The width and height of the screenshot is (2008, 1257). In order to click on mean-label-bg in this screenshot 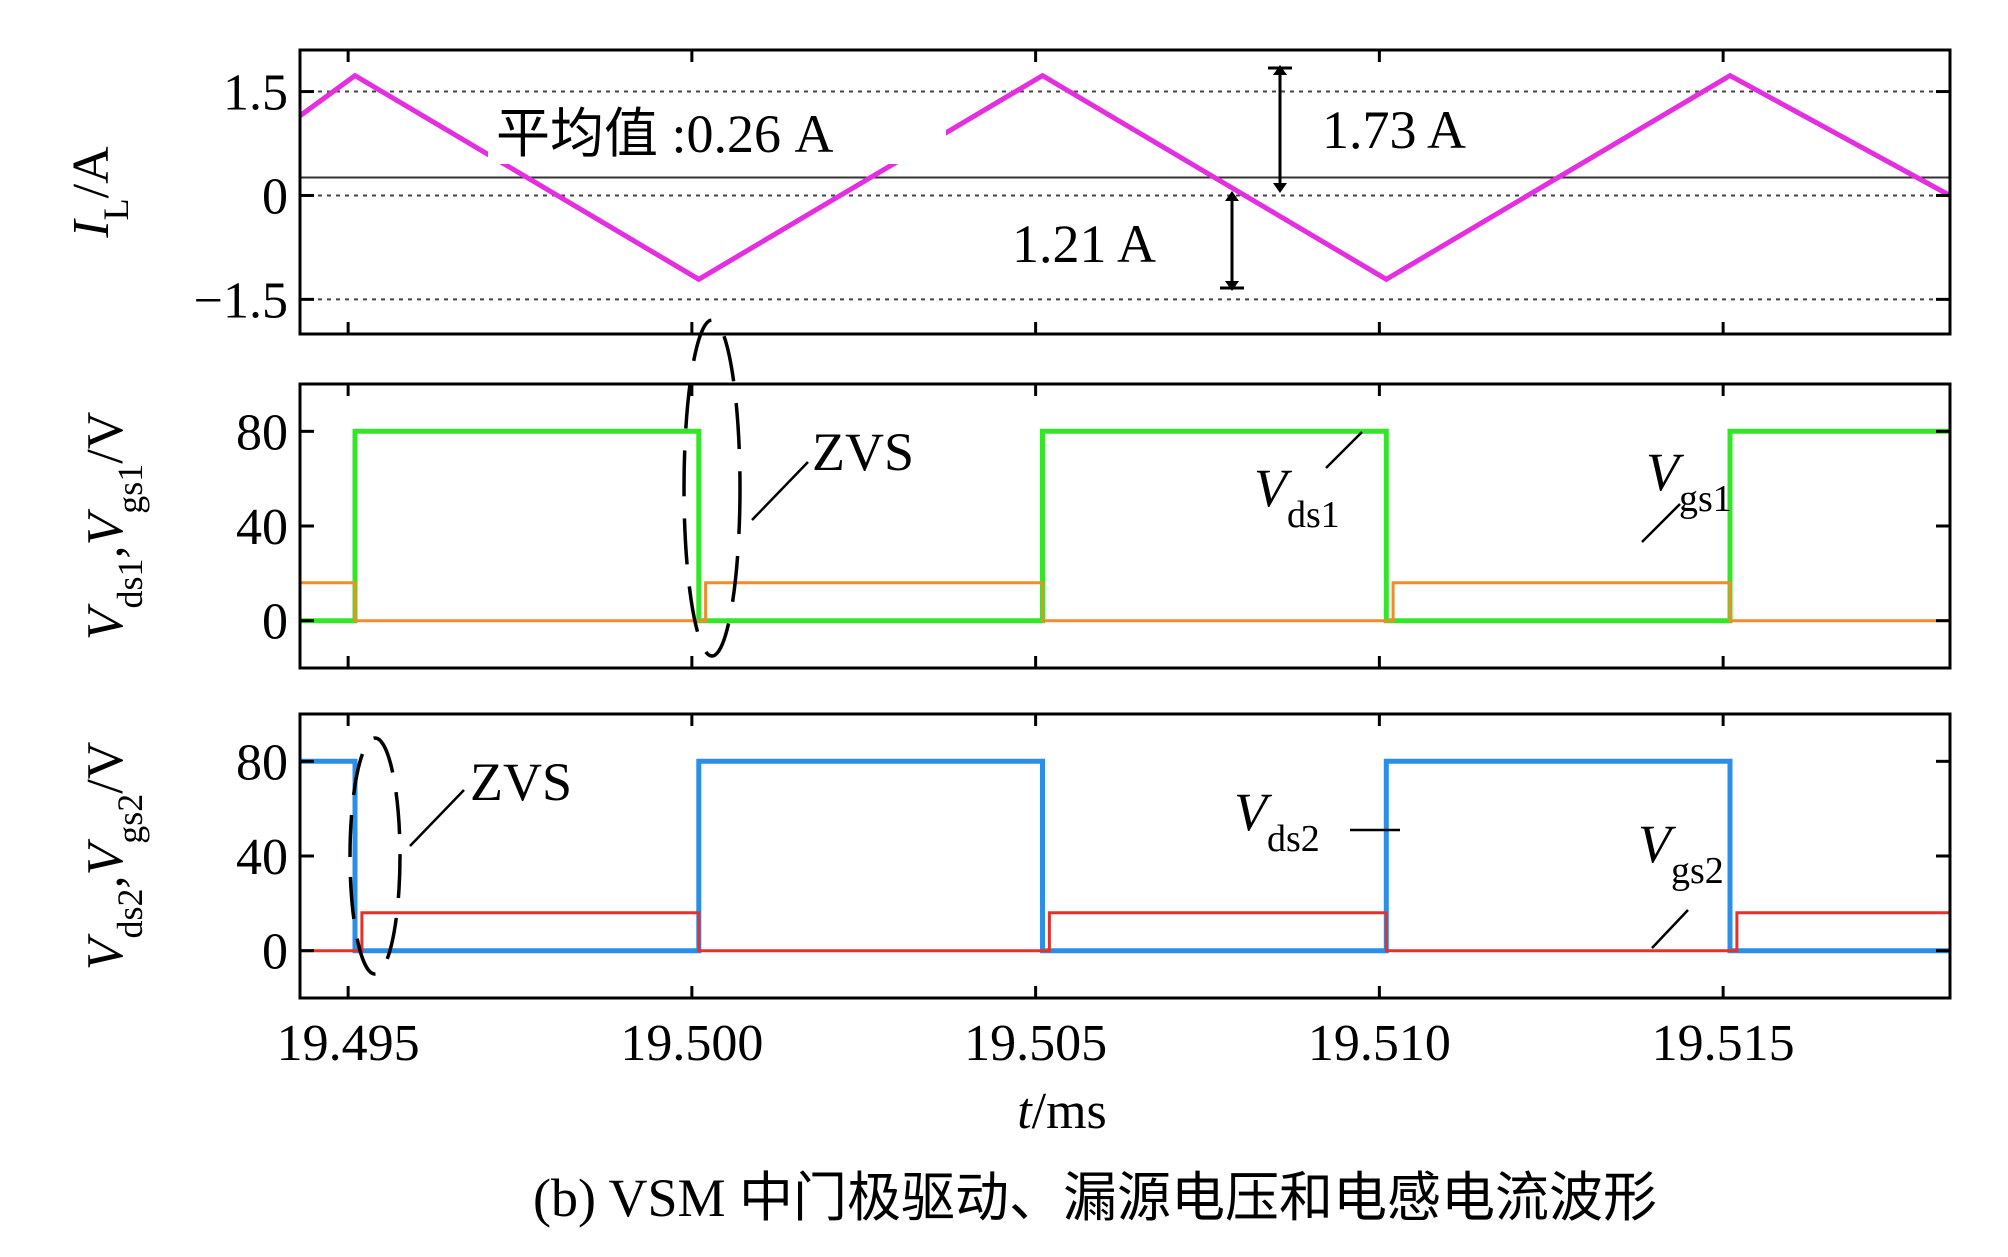, I will do `click(717, 132)`.